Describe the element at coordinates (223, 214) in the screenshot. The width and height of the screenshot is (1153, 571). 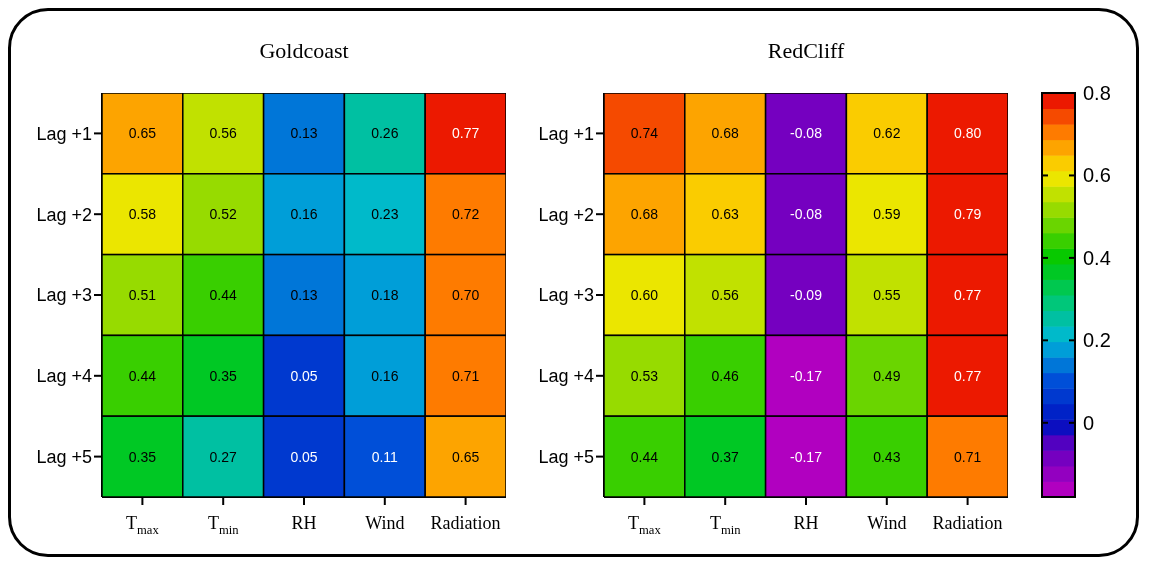
I see `data-label: 0.52` at that location.